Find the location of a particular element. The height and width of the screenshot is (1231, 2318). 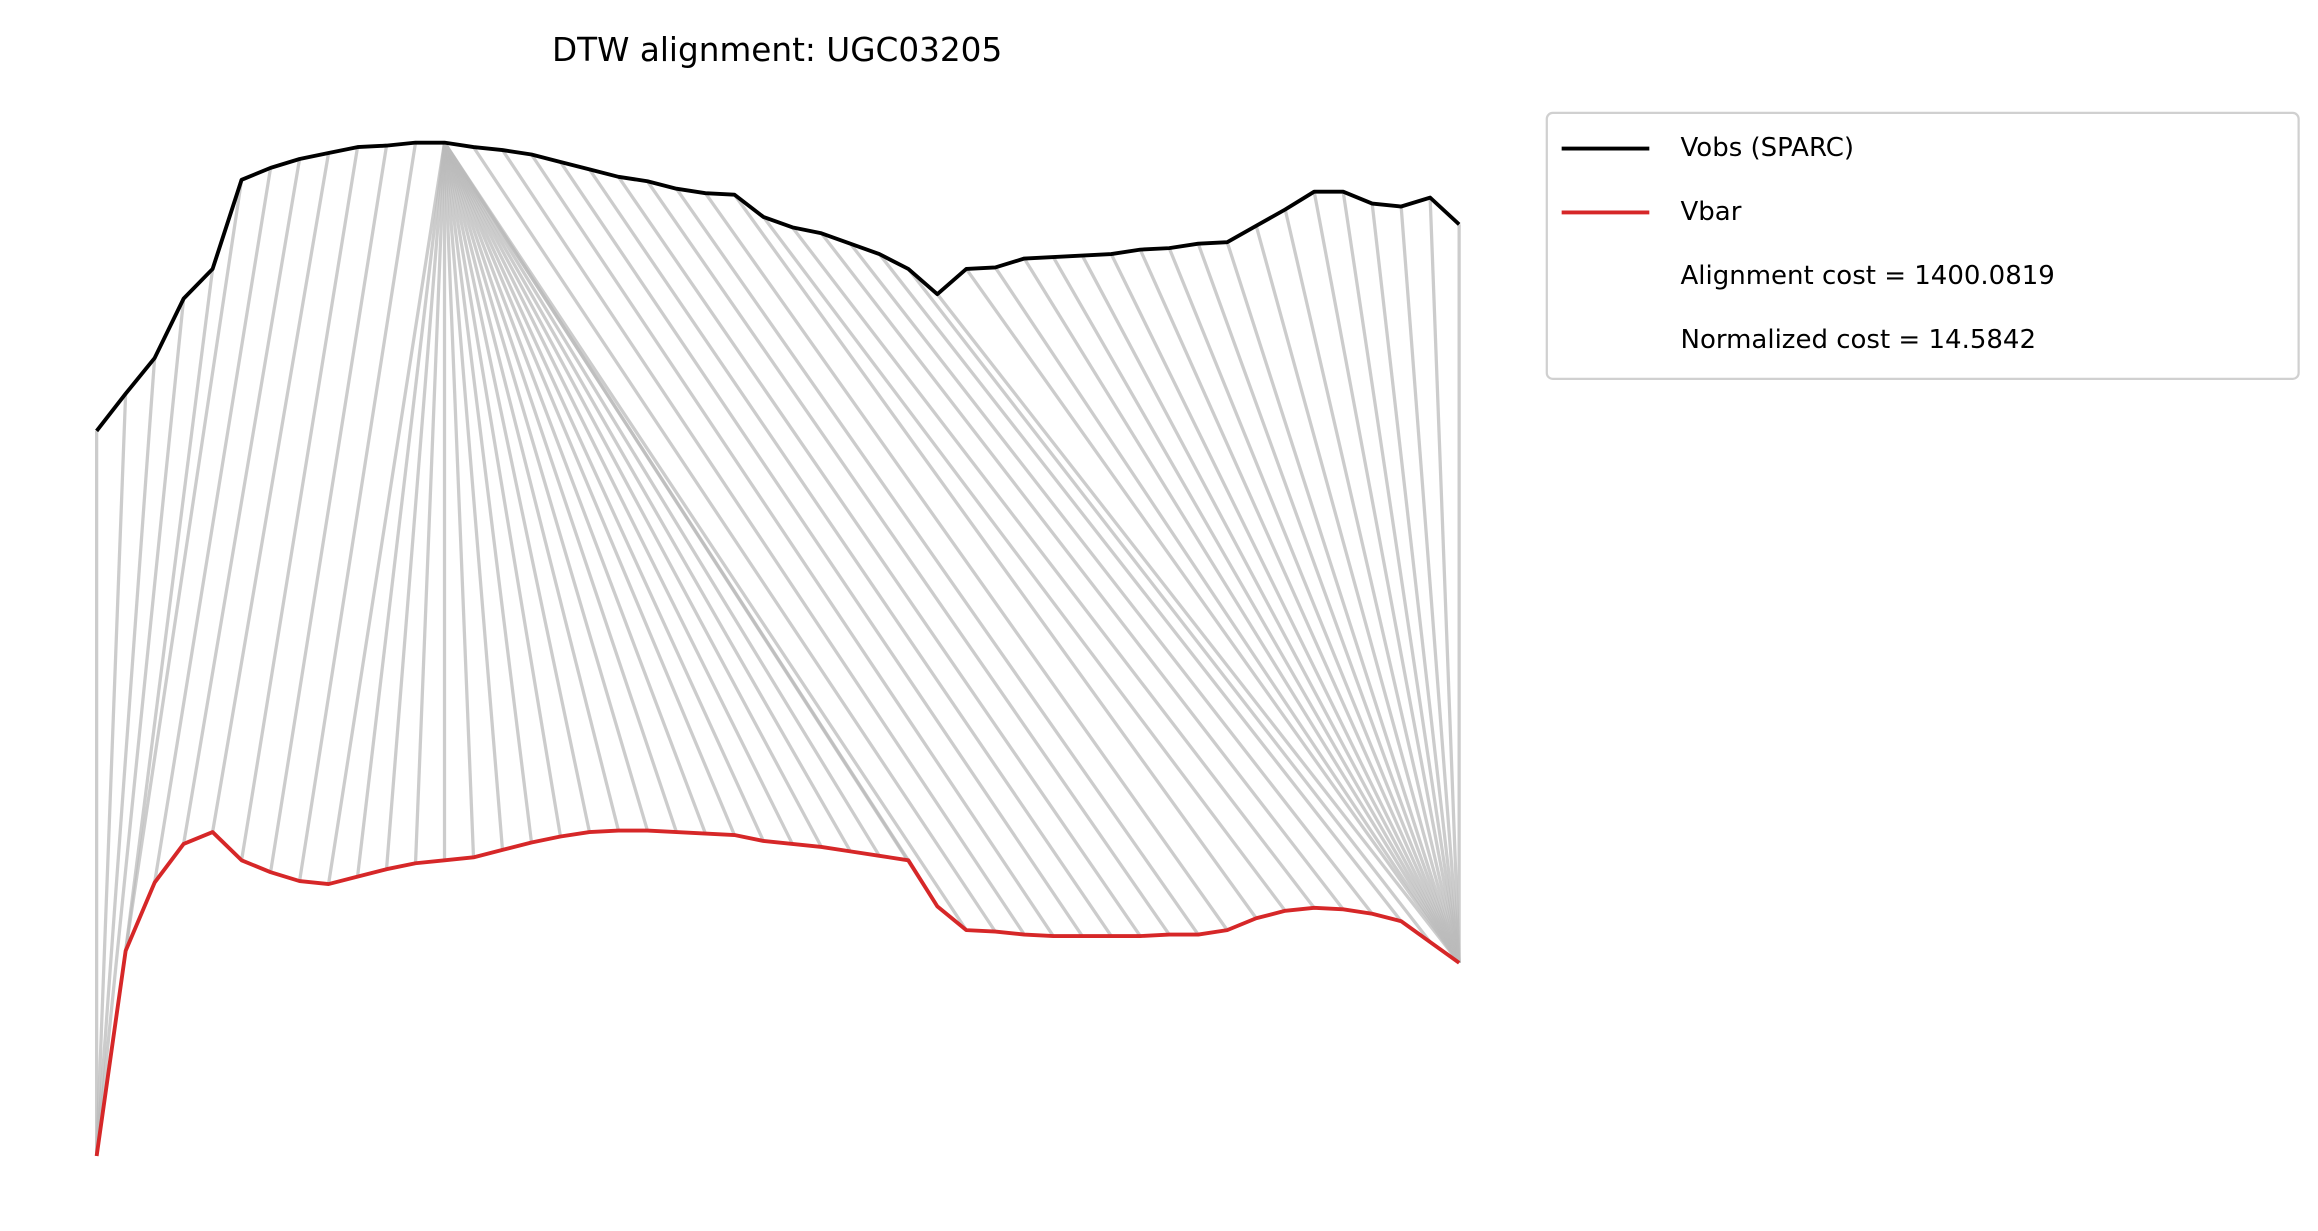

legend-label: Vobs (SPARC) is located at coordinates (1768, 148).